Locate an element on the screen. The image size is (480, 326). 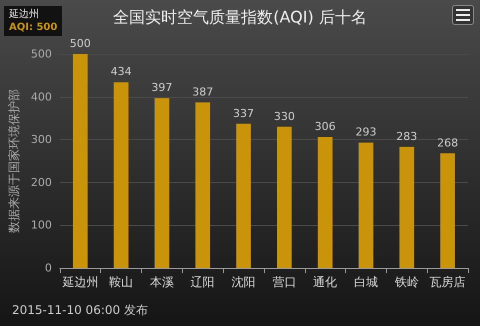
x-tick-label: 沈阳 is located at coordinates (244, 282).